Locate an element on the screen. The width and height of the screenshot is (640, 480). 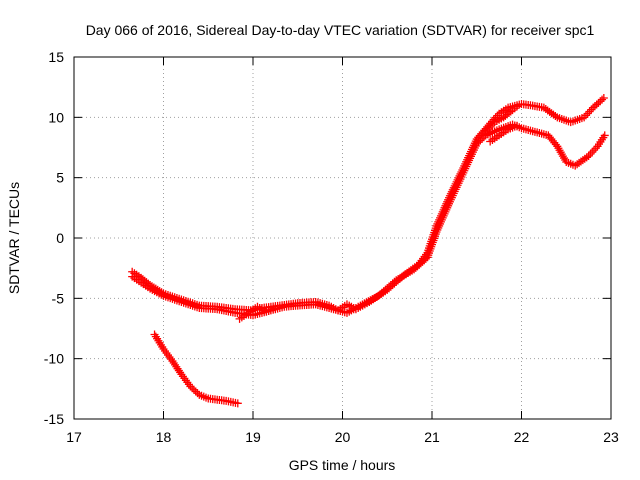
x-tick-label: 18 is located at coordinates (164, 437).